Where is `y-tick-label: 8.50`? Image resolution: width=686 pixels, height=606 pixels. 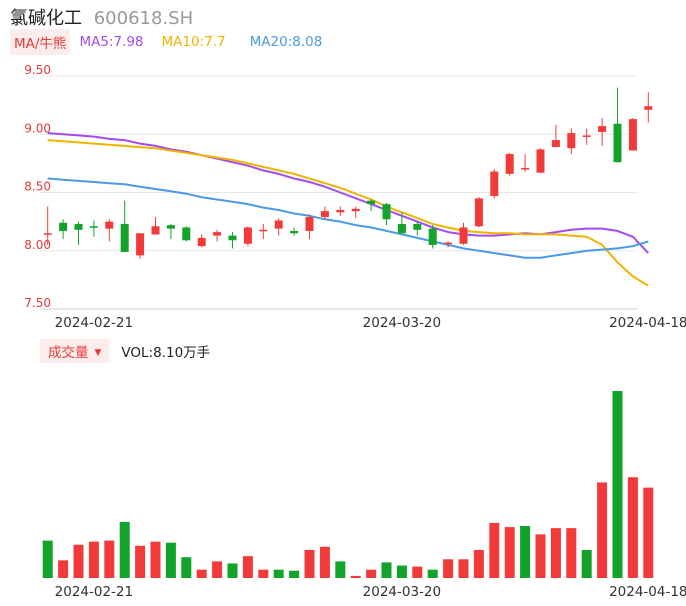
y-tick-label: 8.50 is located at coordinates (37, 187).